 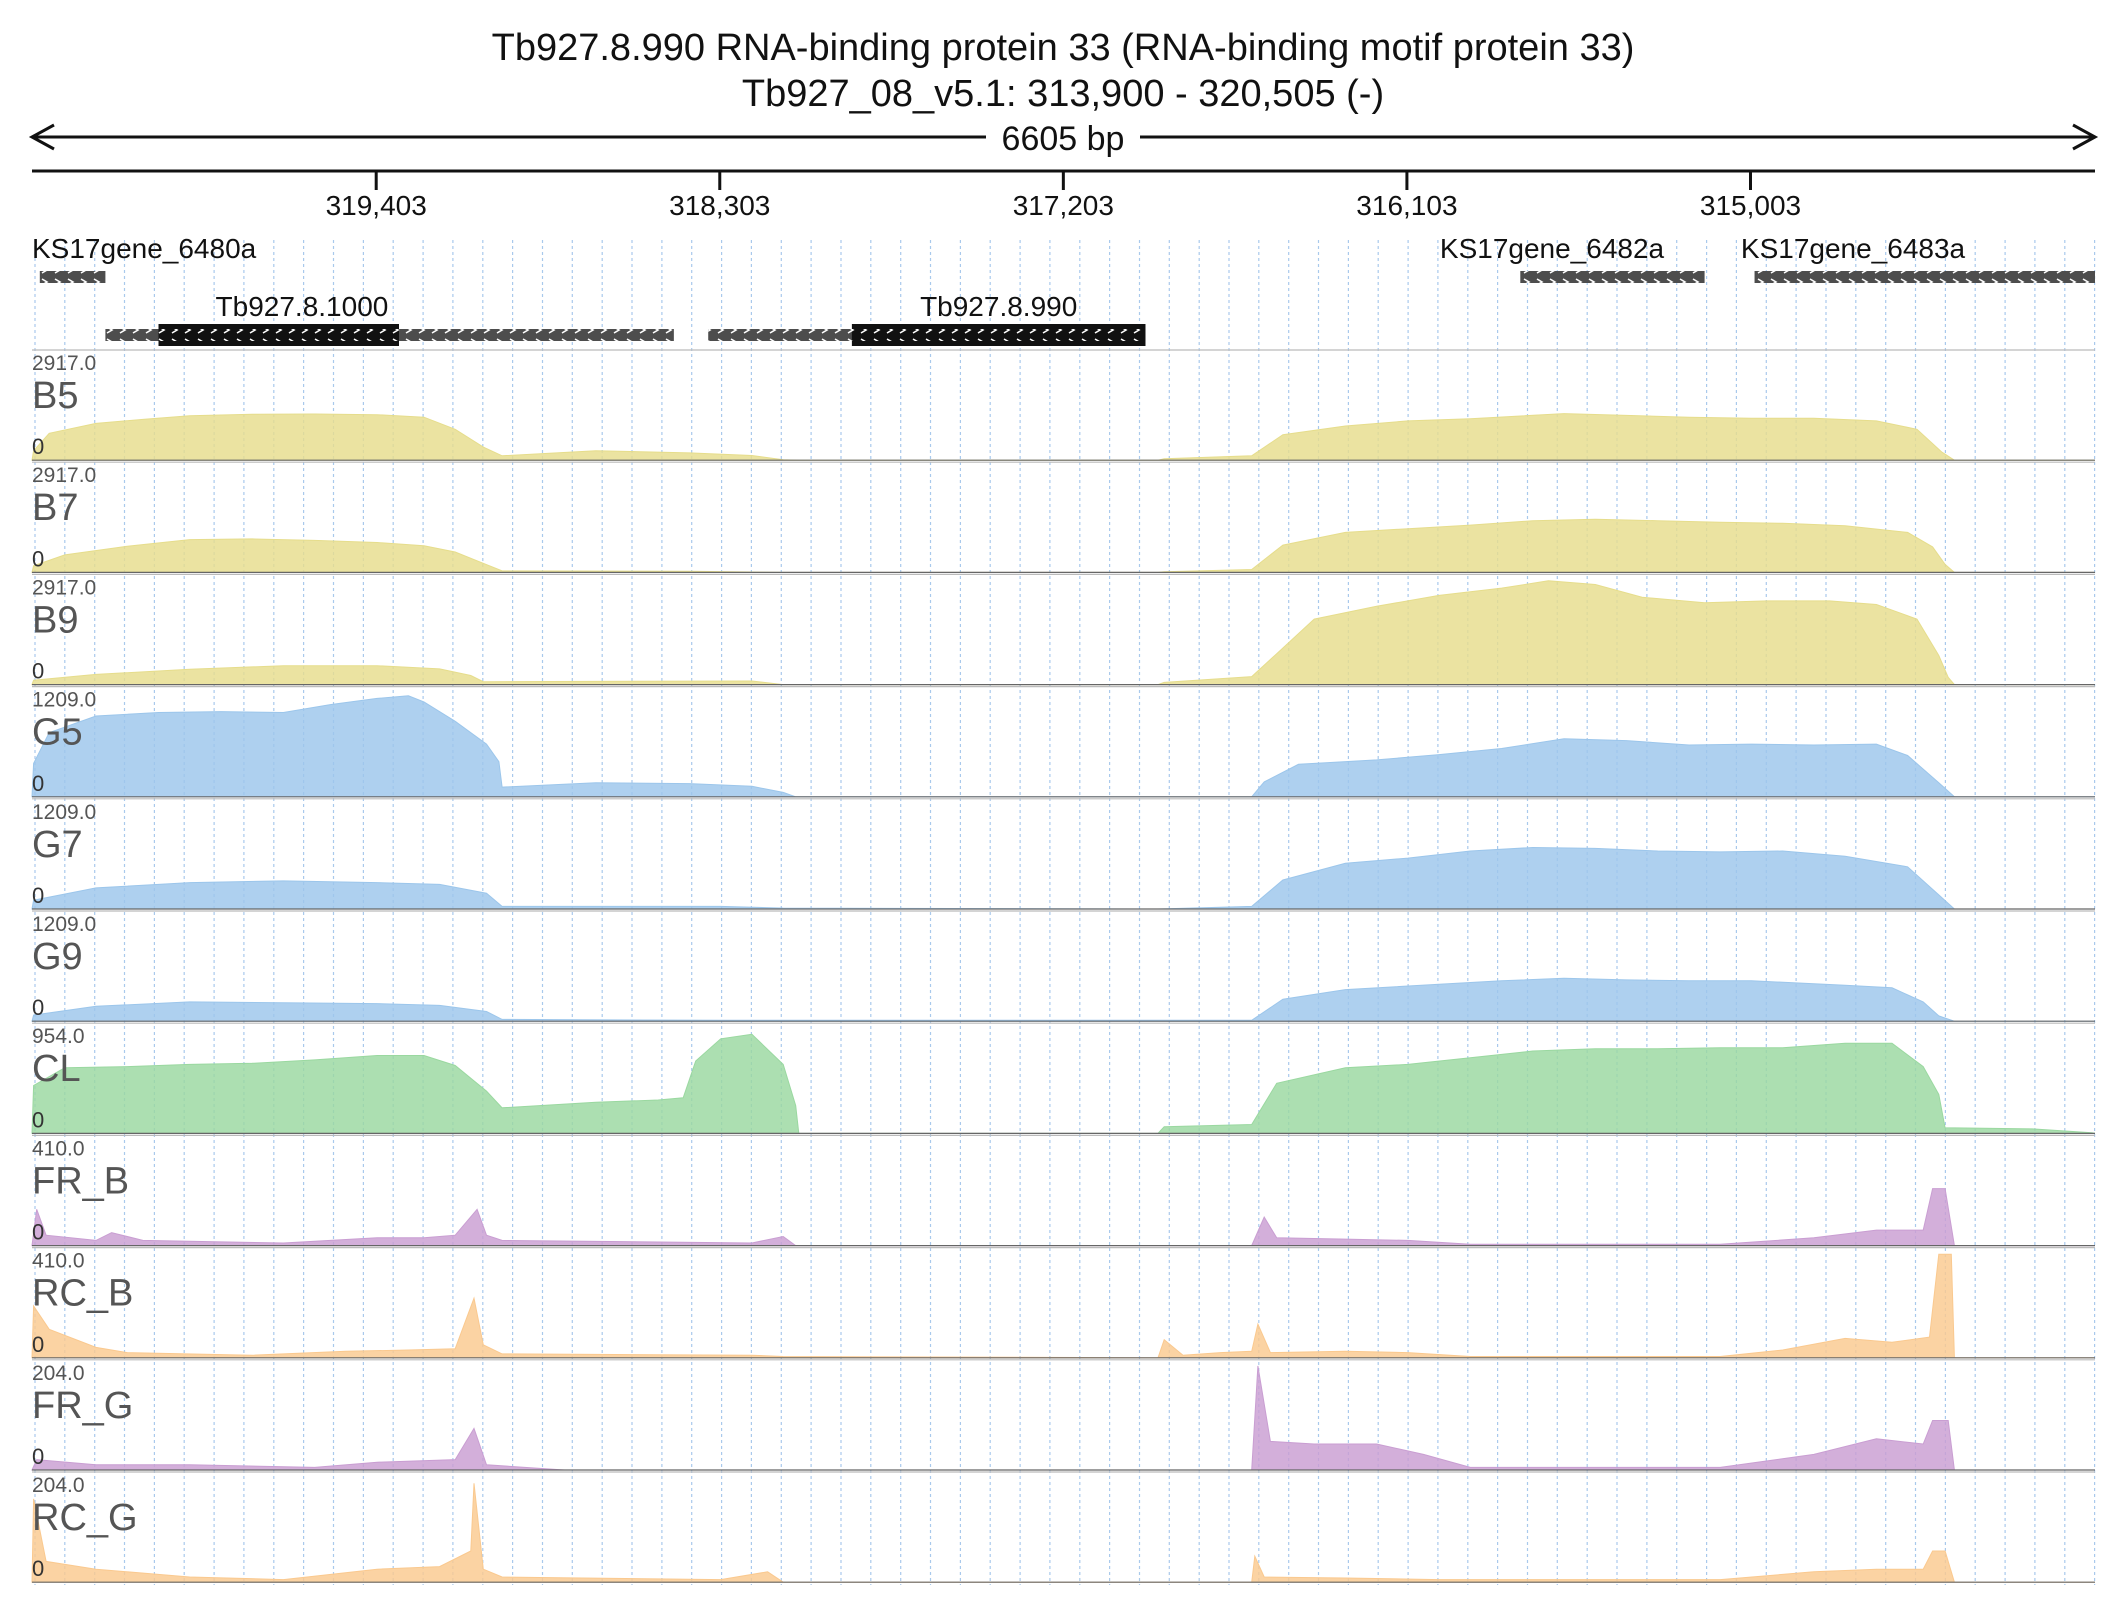 I want to click on track-rc-b: 410.0RC_B 0, so click(x=1063, y=1302).